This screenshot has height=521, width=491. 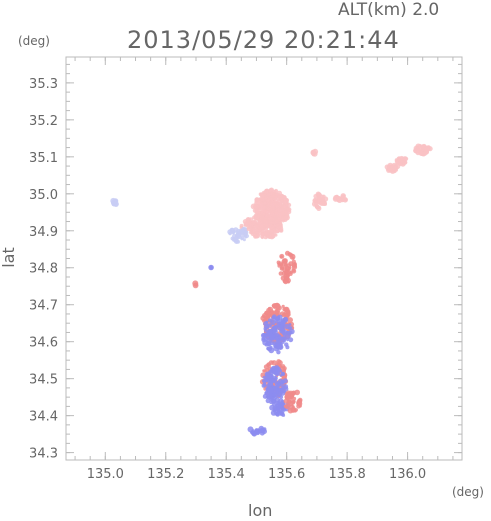 I want to click on x-tick-label: 135.4, so click(x=226, y=474).